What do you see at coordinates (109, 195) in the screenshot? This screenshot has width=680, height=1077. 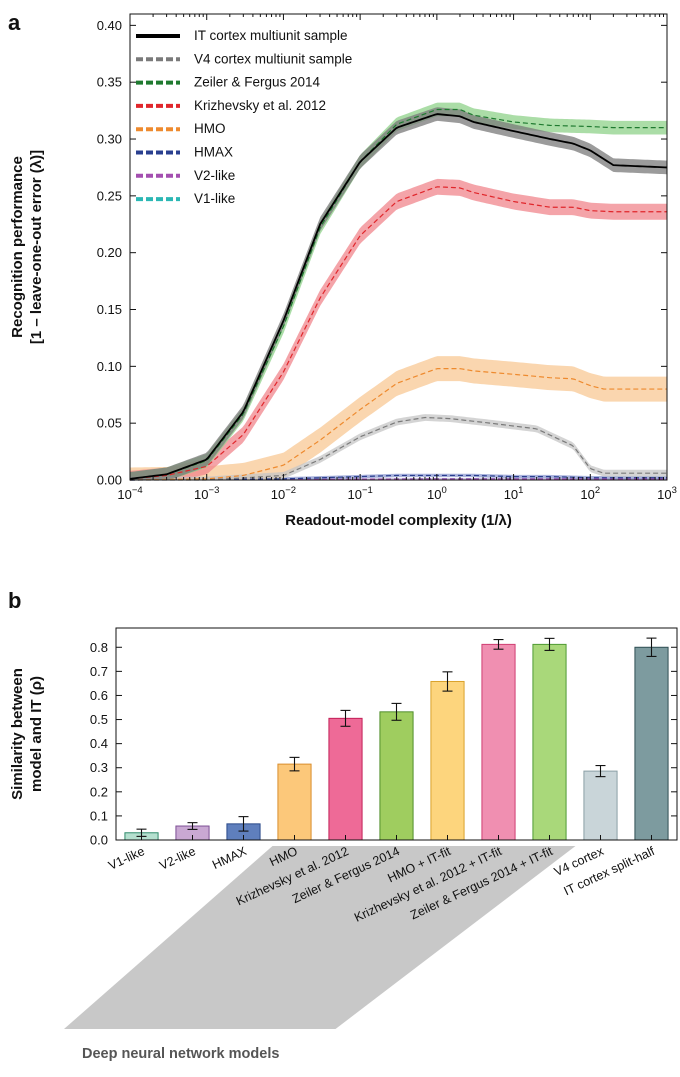 I see `y-tick-label: 0.25` at bounding box center [109, 195].